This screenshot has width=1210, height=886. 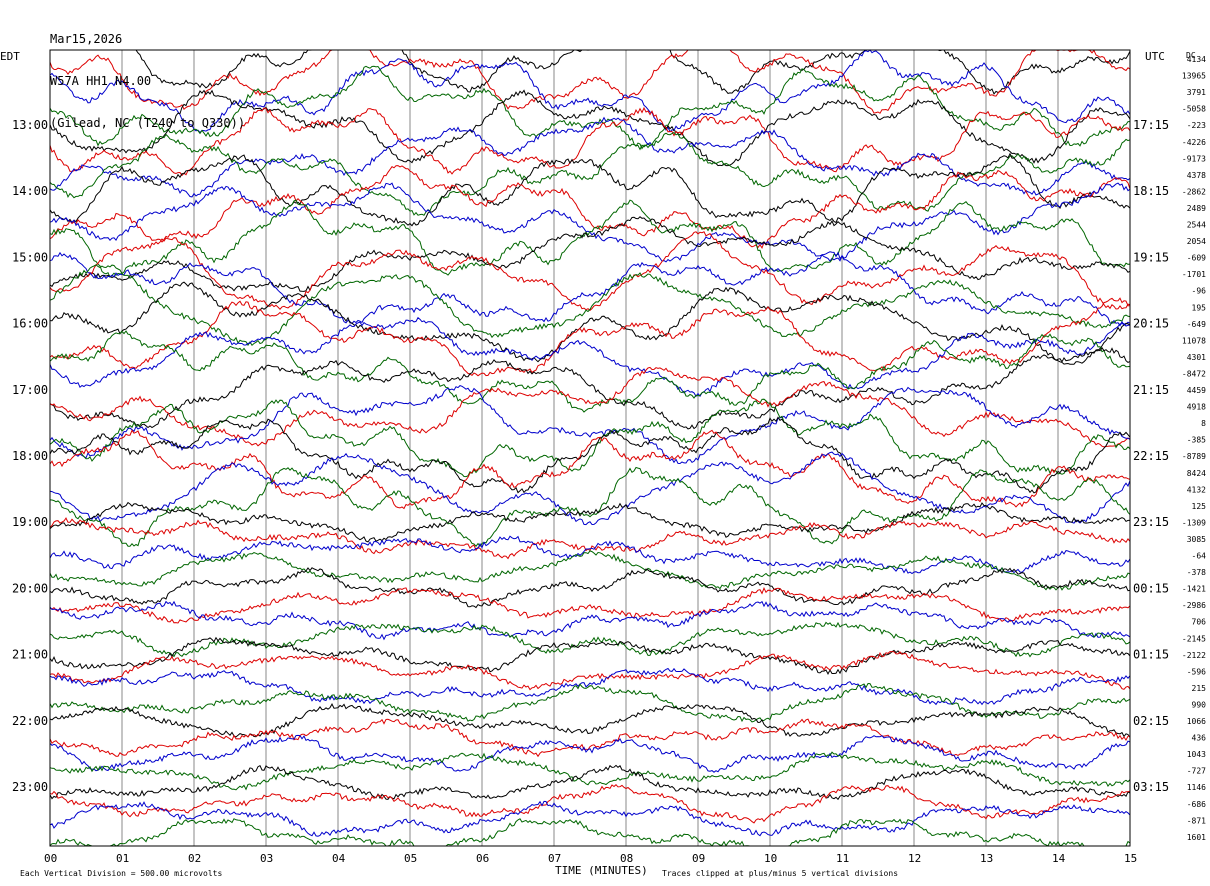 I want to click on dc-offset-label: 2054, so click(x=1196, y=241).